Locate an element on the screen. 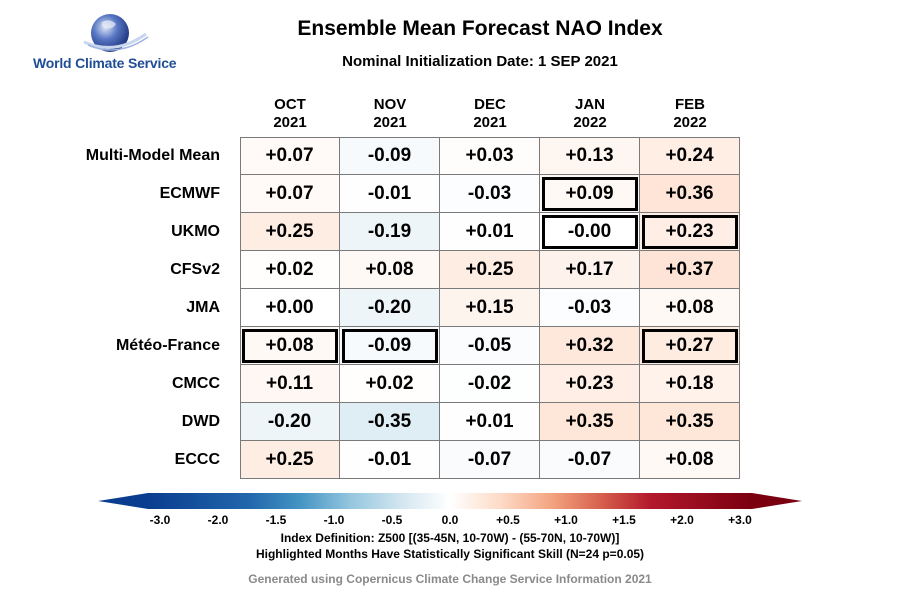 The image size is (900, 600). heatmap-cell: +0.37 is located at coordinates (690, 270).